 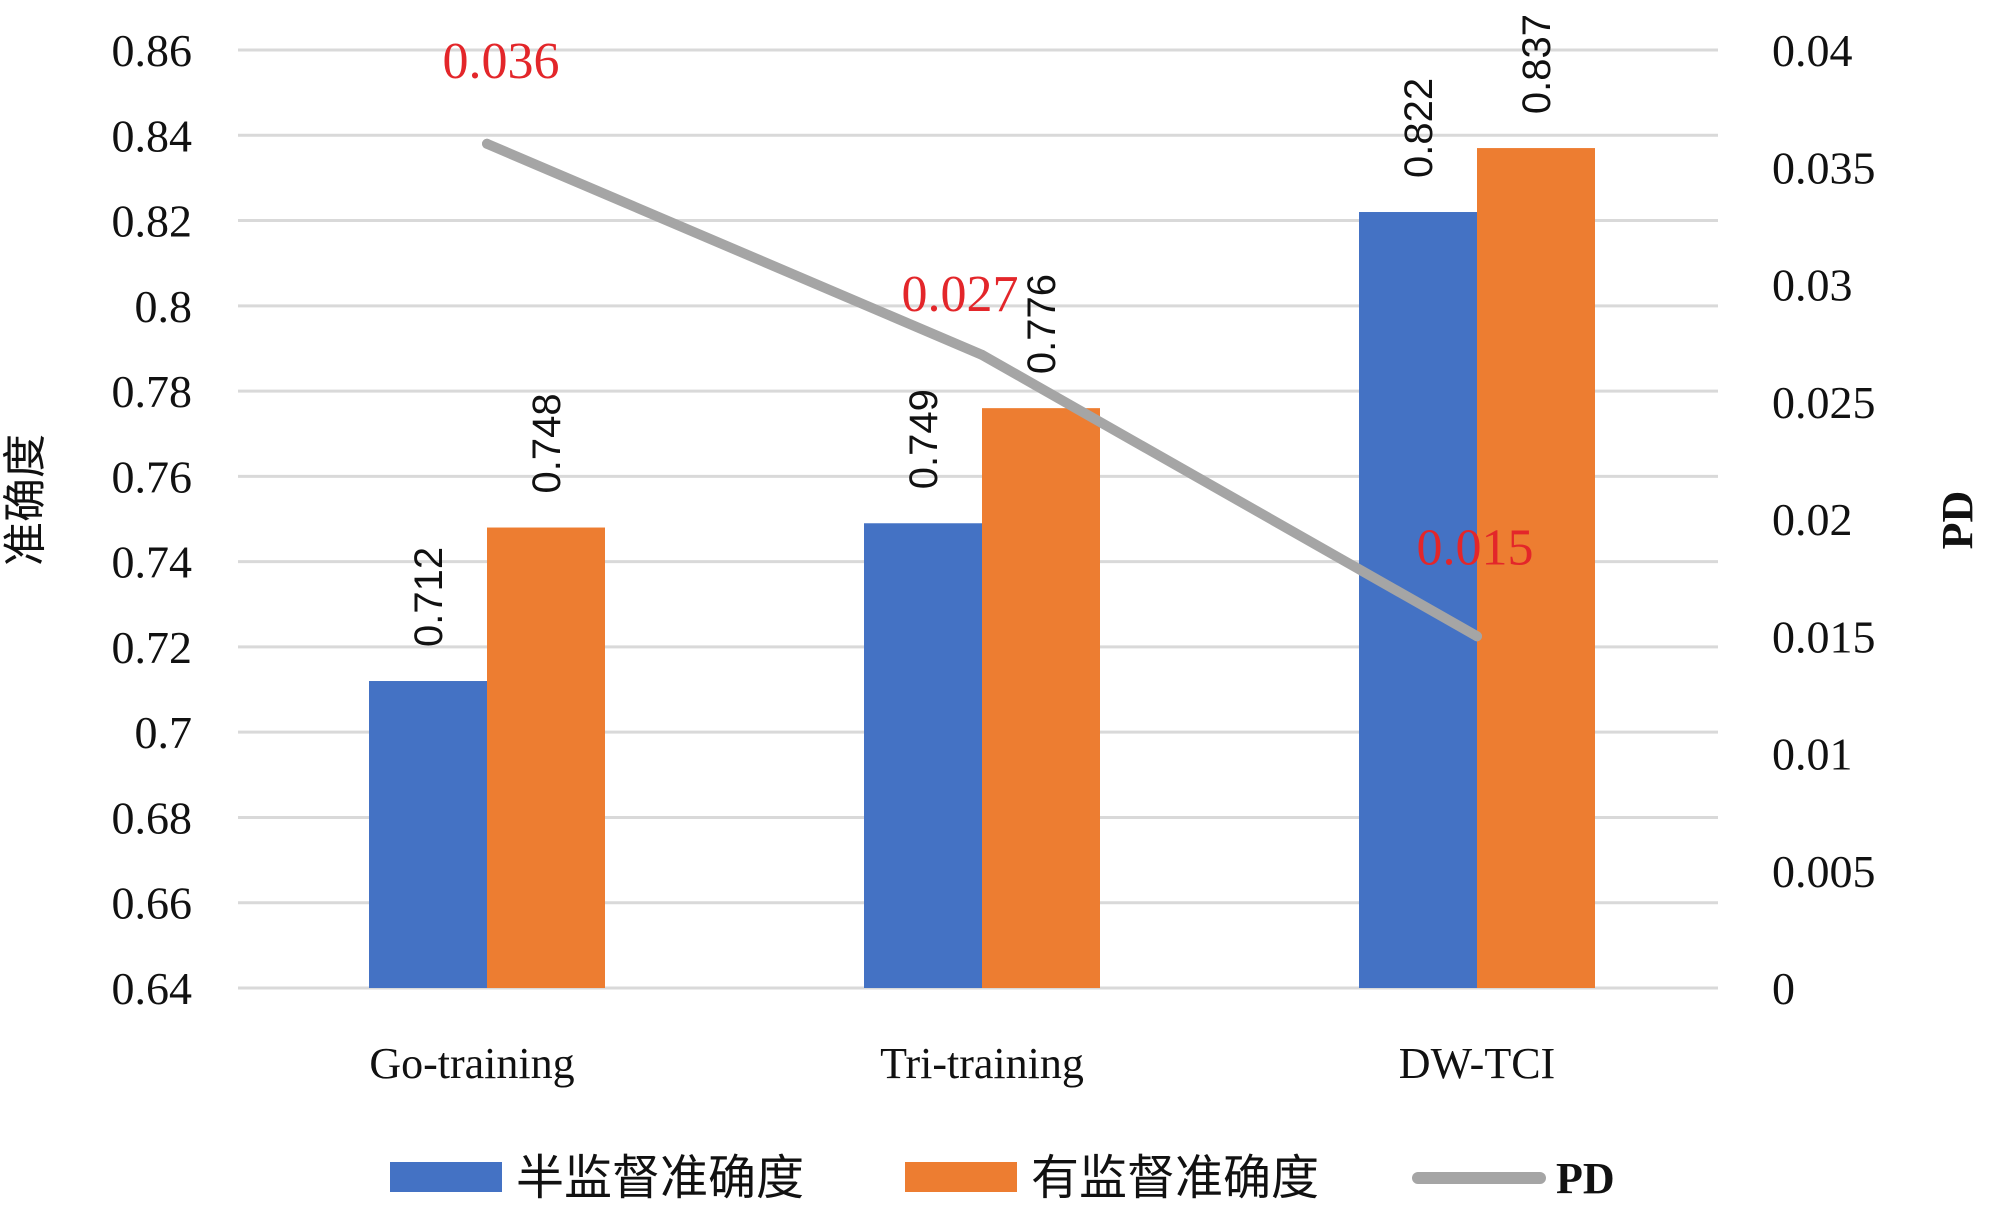 I want to click on y2-tick-label: 0.015, so click(x=1824, y=636).